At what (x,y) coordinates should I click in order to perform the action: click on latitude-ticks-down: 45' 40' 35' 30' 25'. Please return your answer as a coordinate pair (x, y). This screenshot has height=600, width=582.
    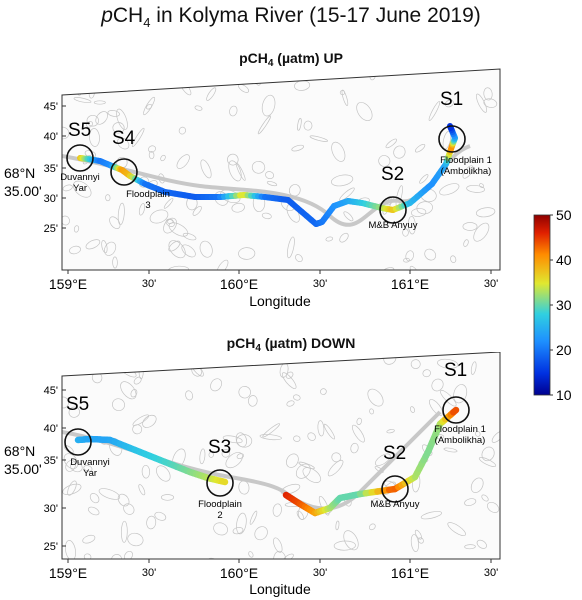
    Looking at the image, I should click on (55, 469).